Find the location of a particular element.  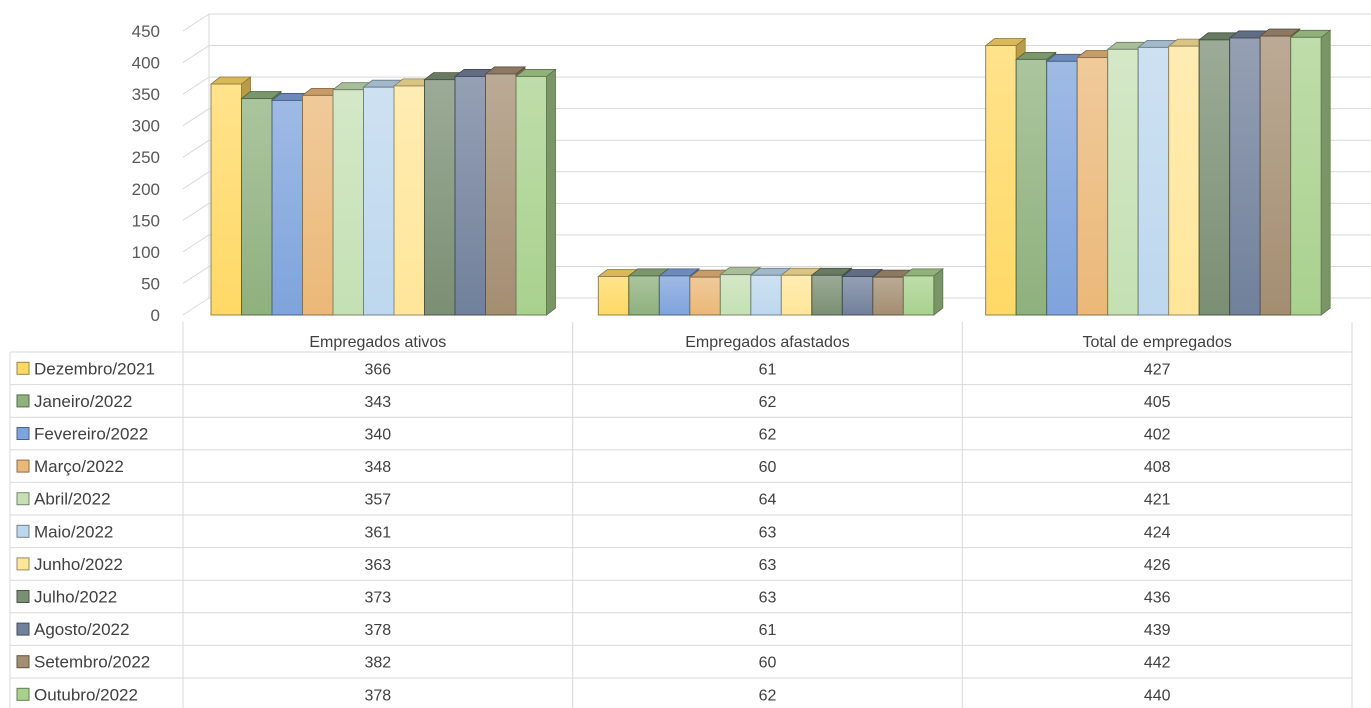

table-cell-value: 363 is located at coordinates (377, 565).